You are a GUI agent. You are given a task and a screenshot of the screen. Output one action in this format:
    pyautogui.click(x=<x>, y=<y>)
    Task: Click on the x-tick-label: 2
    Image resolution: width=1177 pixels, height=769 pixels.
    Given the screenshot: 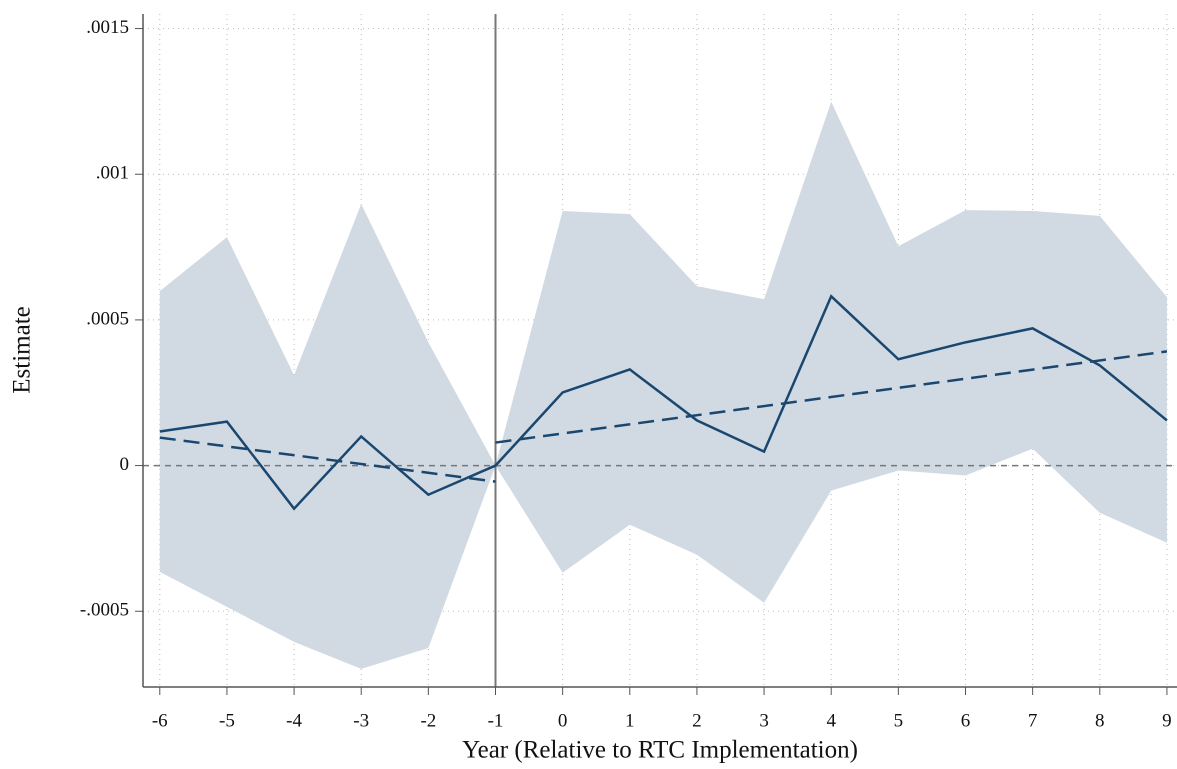 What is the action you would take?
    pyautogui.click(x=697, y=720)
    